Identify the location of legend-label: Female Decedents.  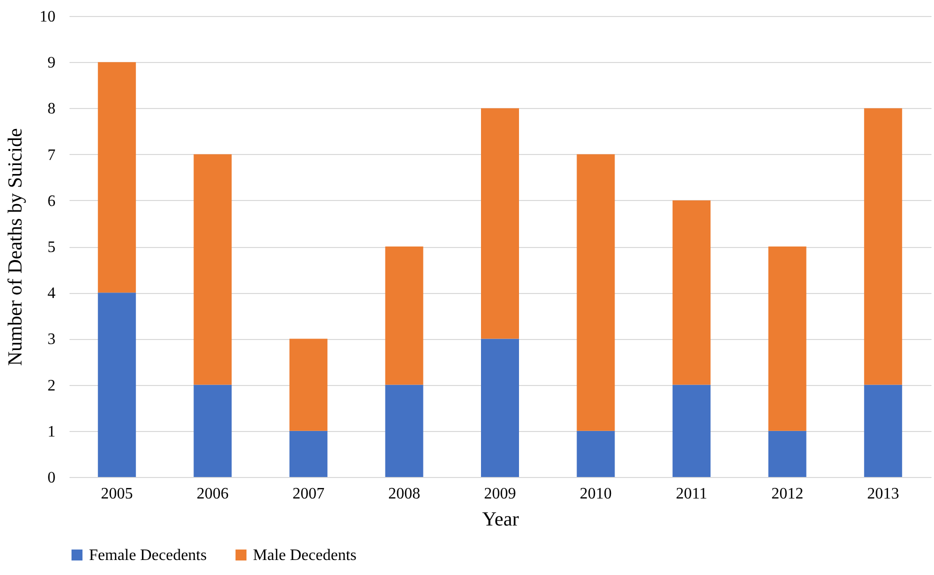
(148, 555).